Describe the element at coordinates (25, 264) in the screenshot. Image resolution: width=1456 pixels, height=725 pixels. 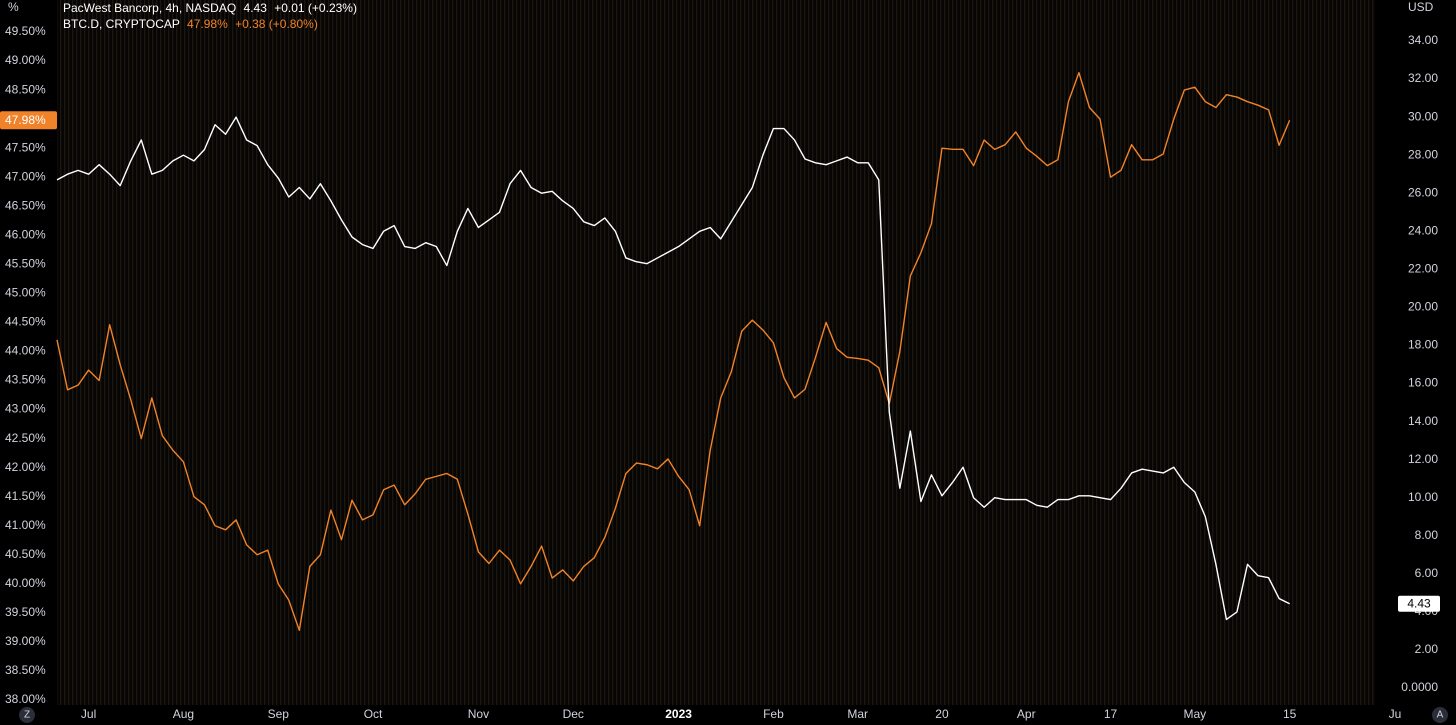
I see `y-tick-label: 45.50%` at that location.